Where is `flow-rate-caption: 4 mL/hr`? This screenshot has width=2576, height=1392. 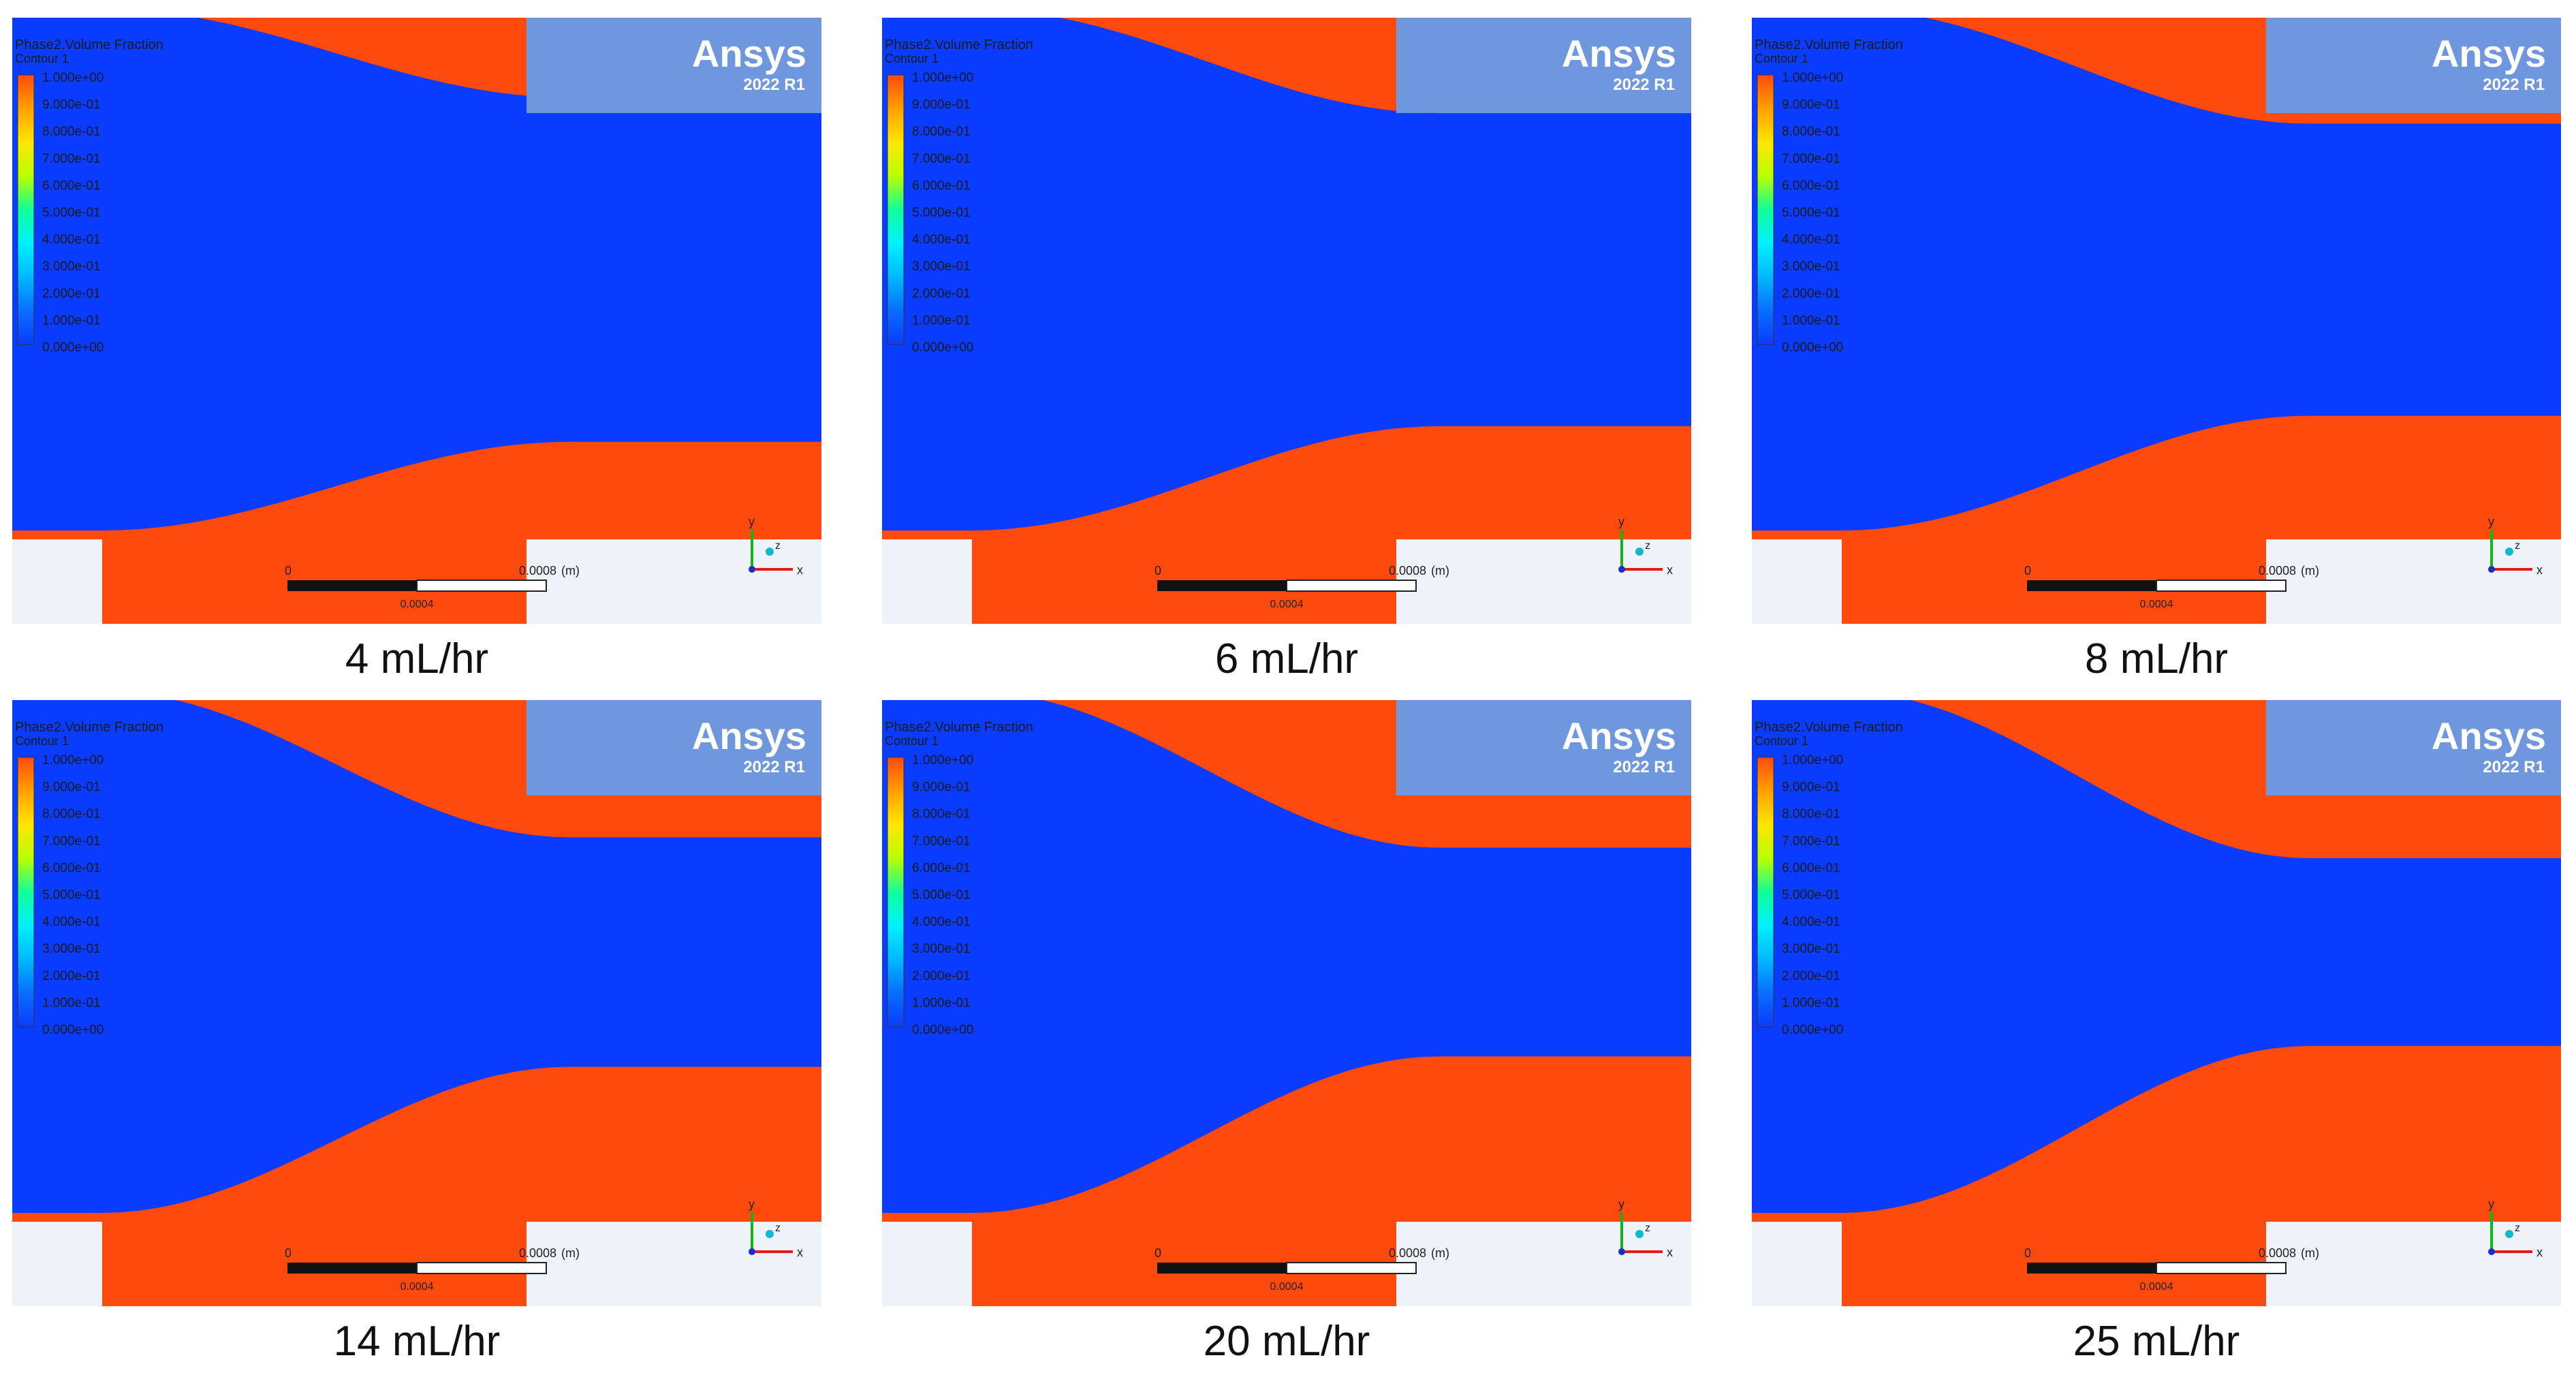 flow-rate-caption: 4 mL/hr is located at coordinates (417, 658).